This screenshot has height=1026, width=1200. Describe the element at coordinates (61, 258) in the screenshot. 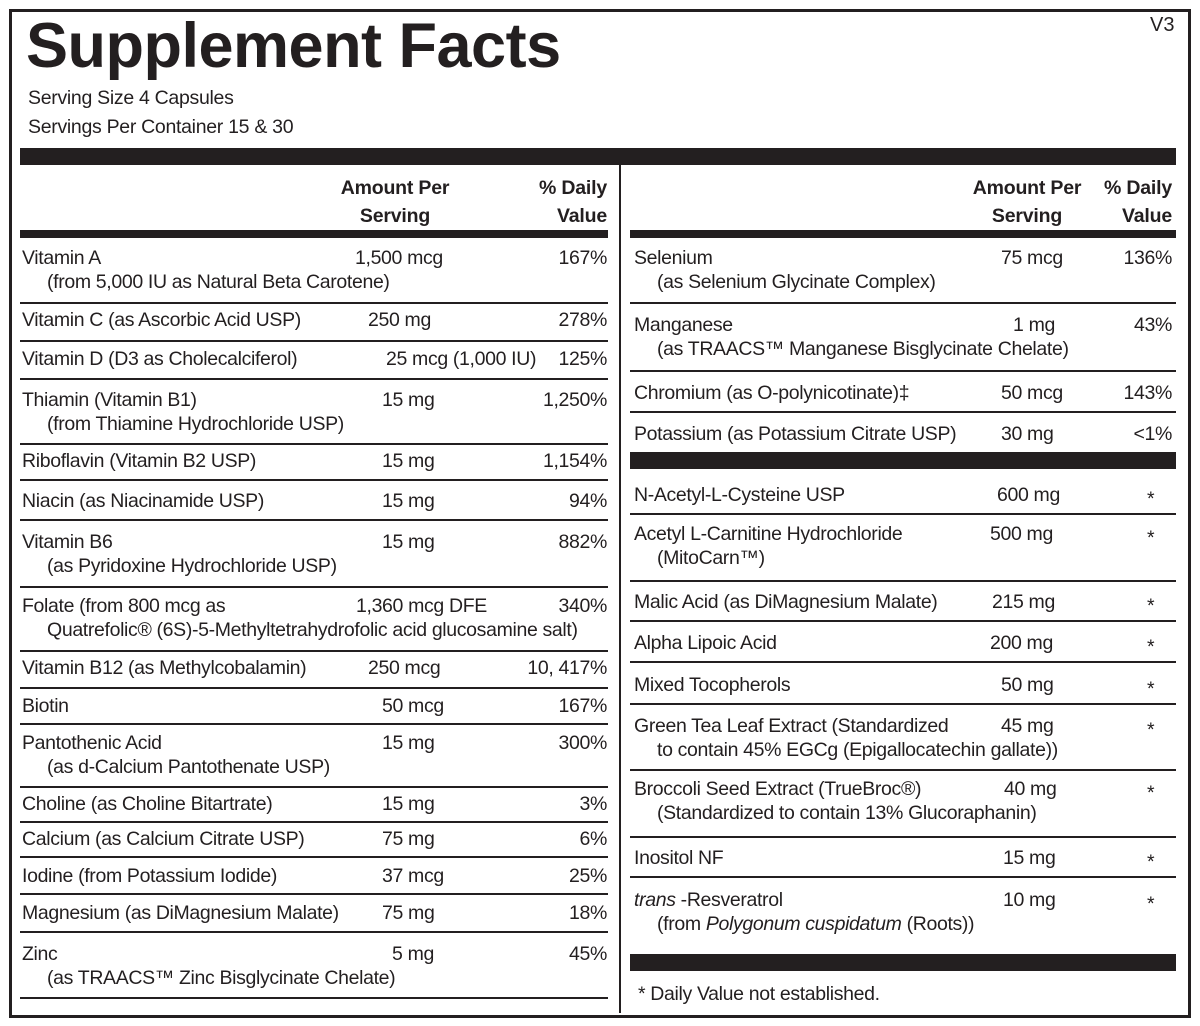

I see `nutrient-name: Vitamin A` at that location.